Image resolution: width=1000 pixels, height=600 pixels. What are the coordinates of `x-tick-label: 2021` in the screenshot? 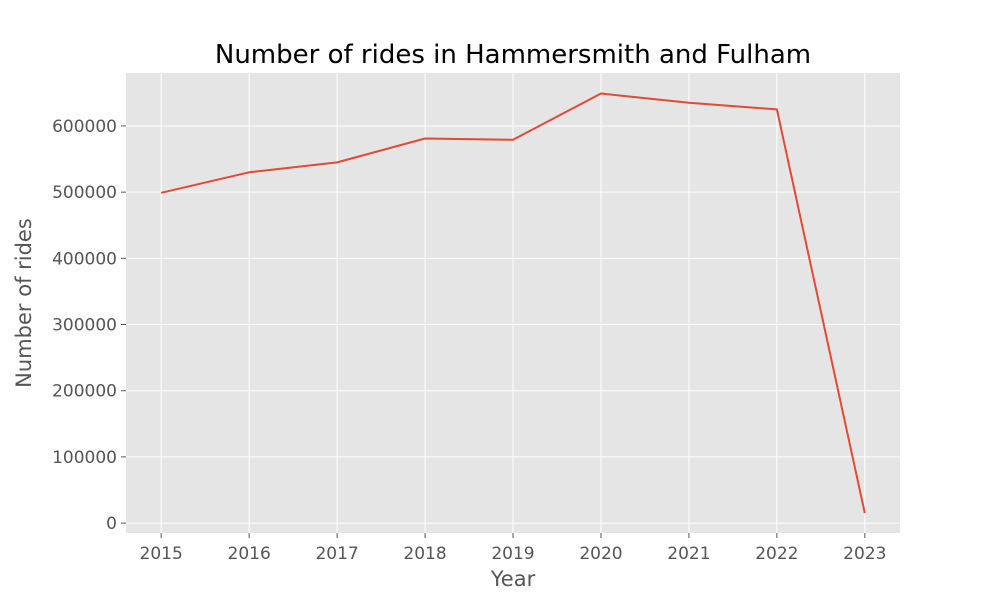 It's located at (688, 554).